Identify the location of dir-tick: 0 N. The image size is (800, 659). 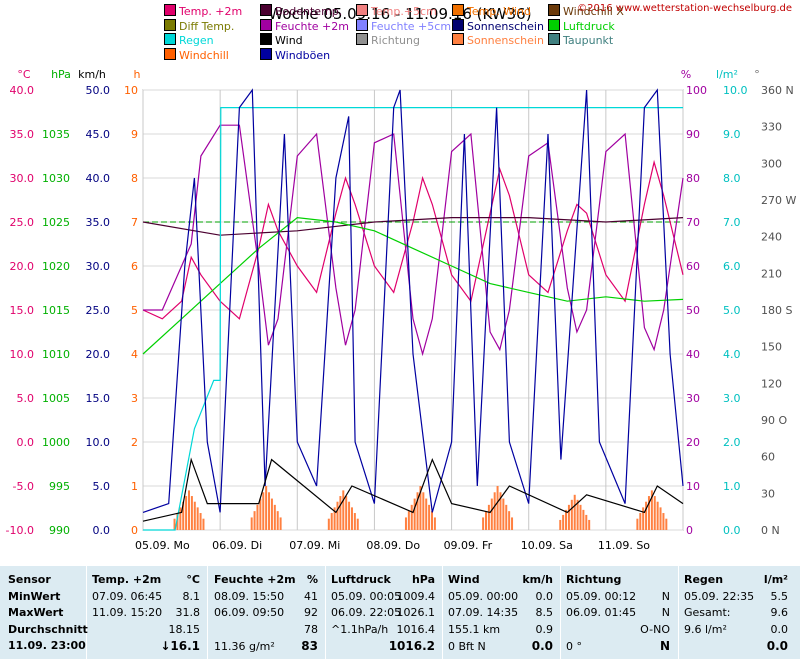
(770, 530).